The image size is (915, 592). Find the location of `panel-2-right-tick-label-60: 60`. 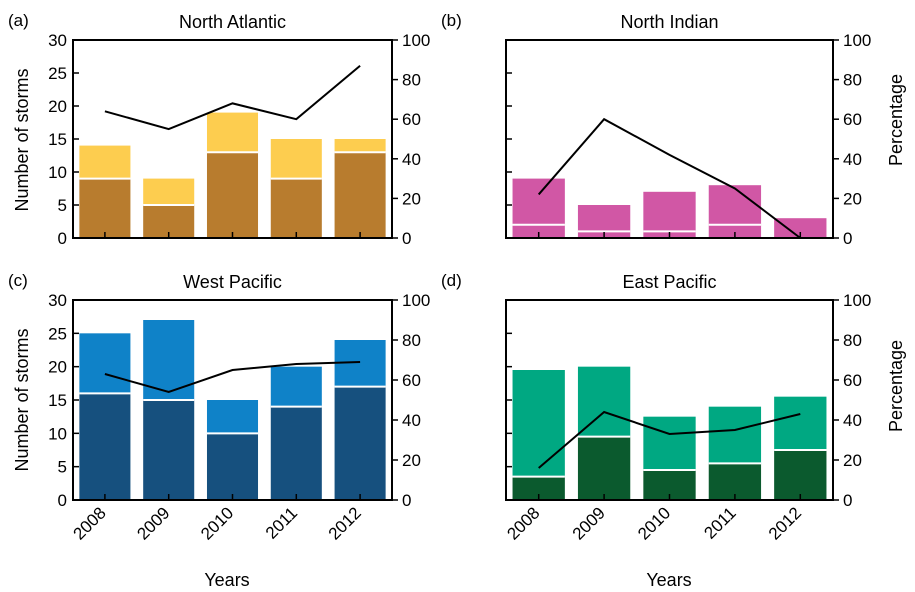

panel-2-right-tick-label-60: 60 is located at coordinates (411, 380).